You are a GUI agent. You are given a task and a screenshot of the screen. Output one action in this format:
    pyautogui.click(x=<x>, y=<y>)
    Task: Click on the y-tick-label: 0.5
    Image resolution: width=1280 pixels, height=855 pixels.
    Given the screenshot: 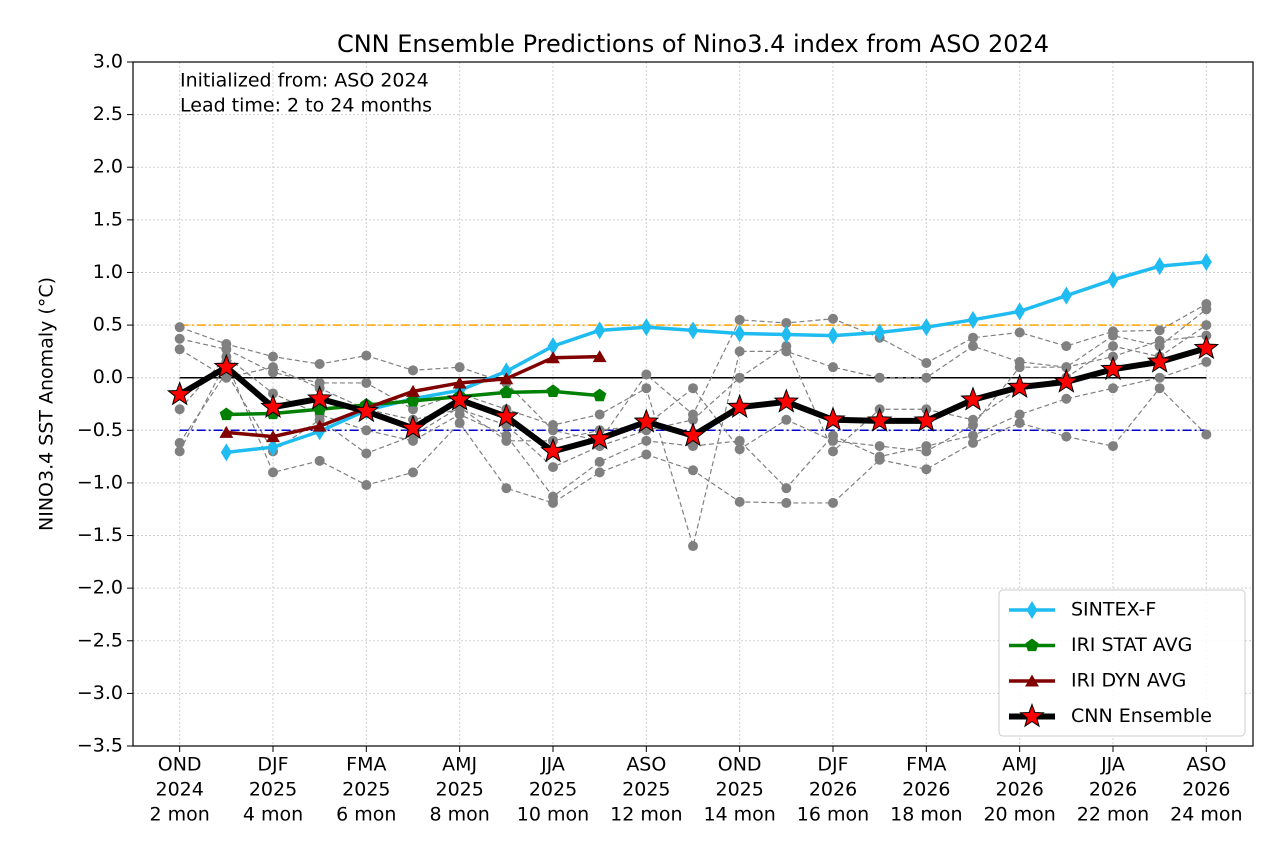 What is the action you would take?
    pyautogui.click(x=108, y=325)
    